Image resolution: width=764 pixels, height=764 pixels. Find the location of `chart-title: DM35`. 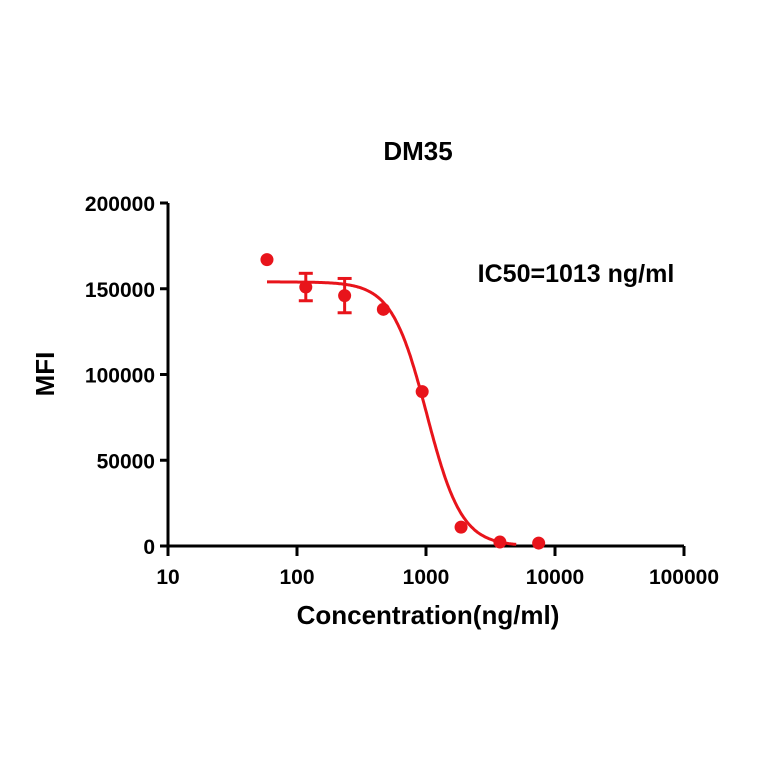

chart-title: DM35 is located at coordinates (417, 151).